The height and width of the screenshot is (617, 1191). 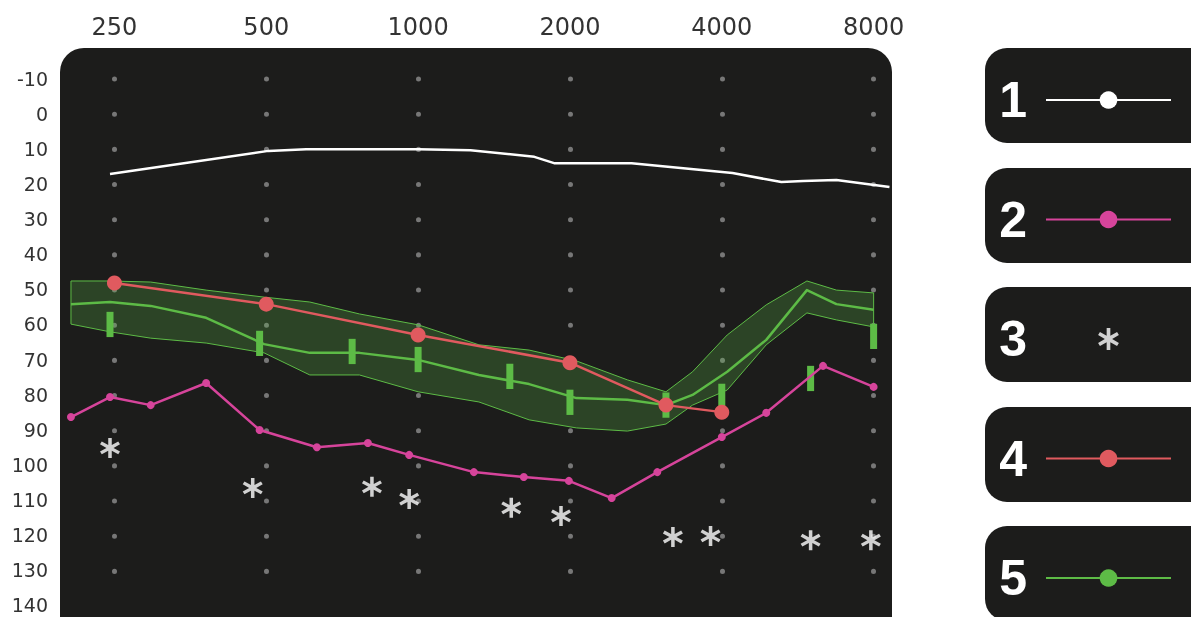 What do you see at coordinates (35, 394) in the screenshot?
I see `y-tick-label: 80` at bounding box center [35, 394].